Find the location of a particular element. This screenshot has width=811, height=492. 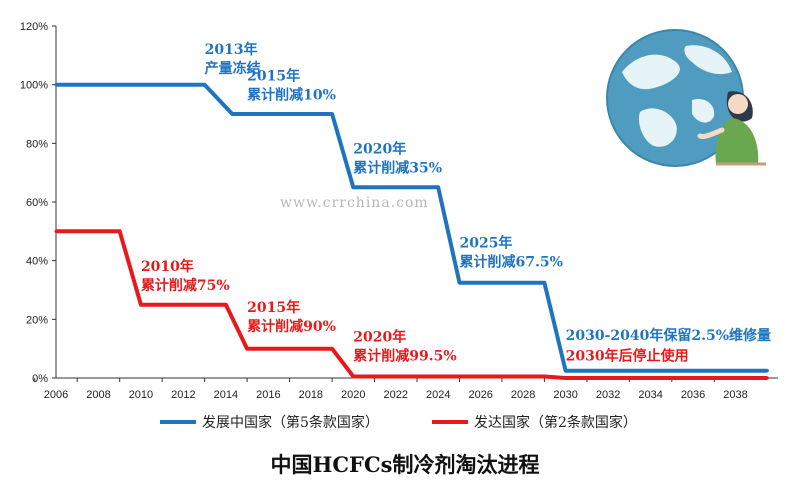

annotation-label: 累计削减90% is located at coordinates (291, 326).